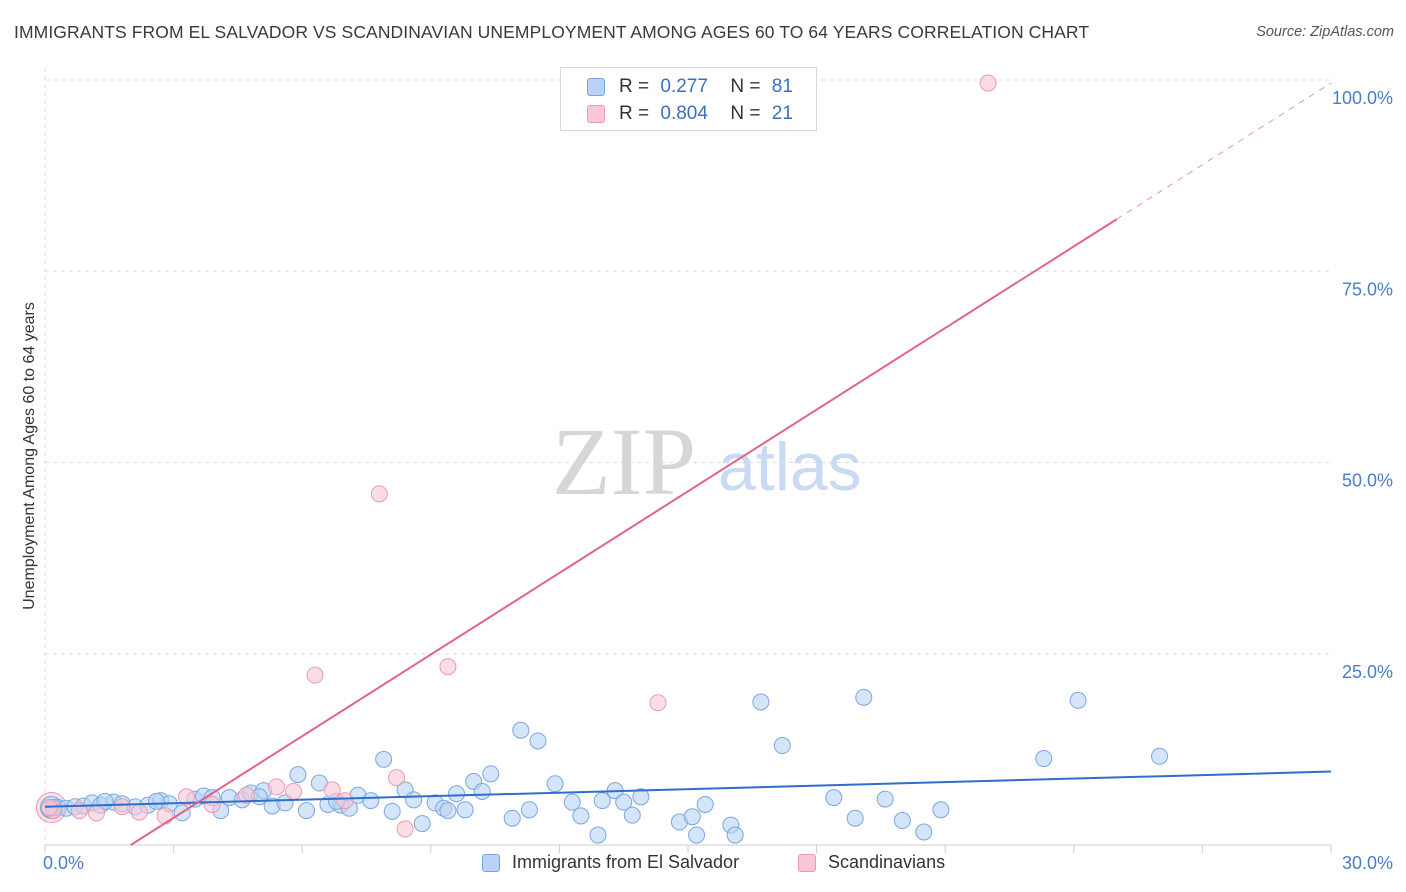  I want to click on legend-row-el-salvador: R = 0.277 N = 81, so click(690, 87).